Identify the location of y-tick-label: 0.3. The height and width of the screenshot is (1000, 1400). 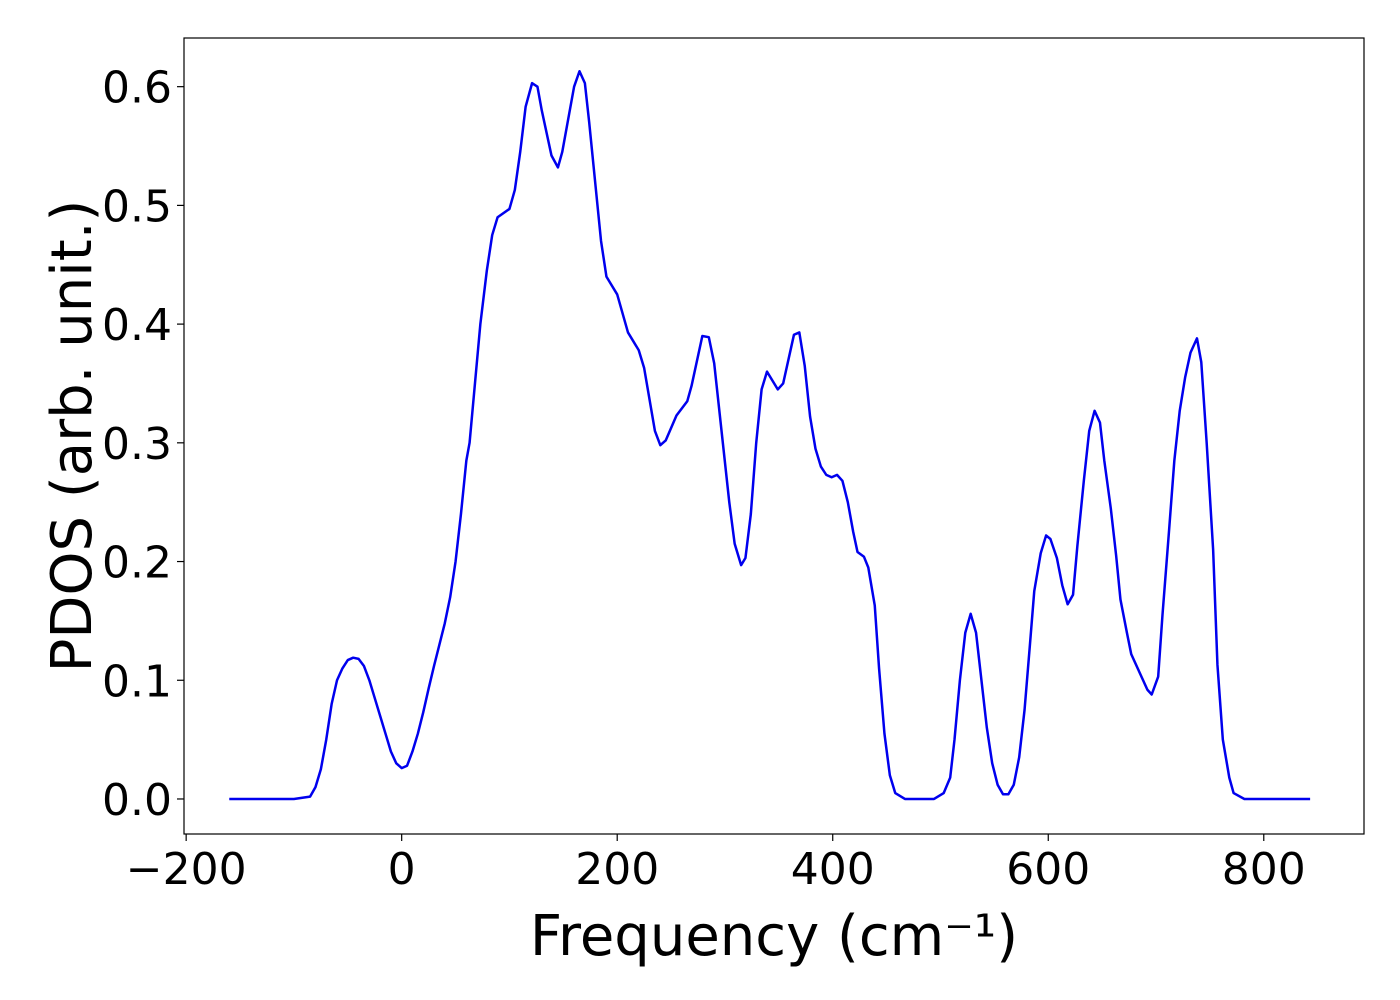
(137, 444).